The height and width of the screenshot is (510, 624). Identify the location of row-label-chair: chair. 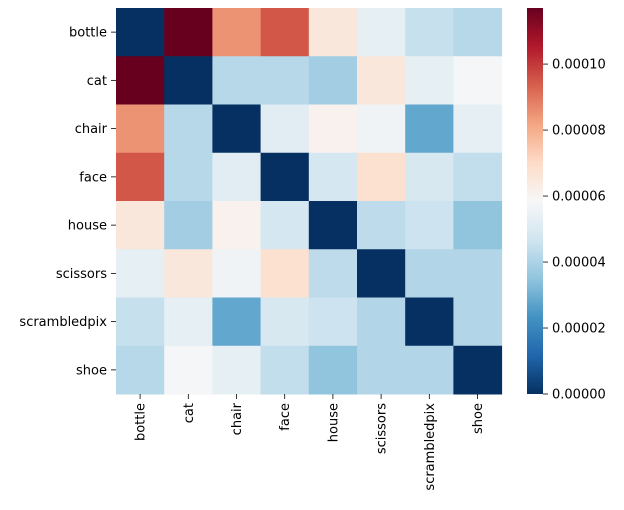
(91, 129).